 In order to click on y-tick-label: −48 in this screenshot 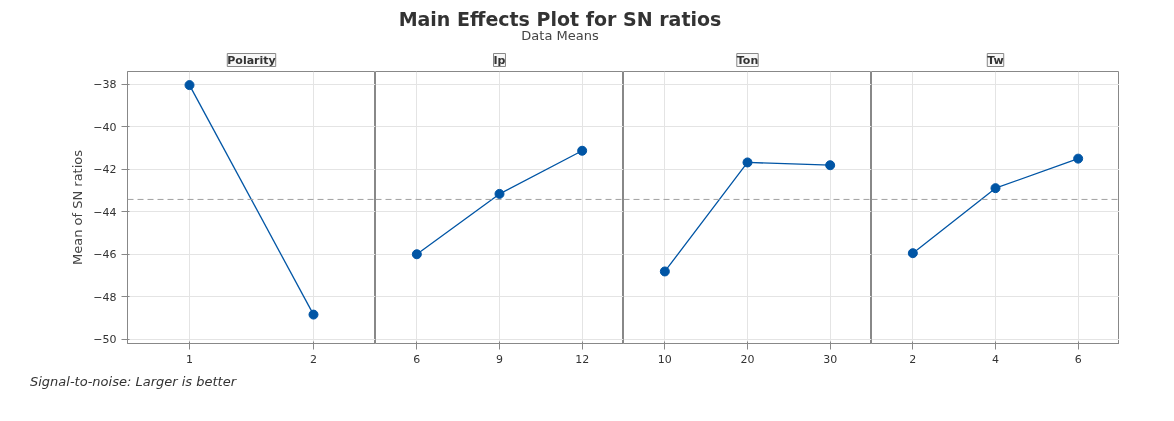, I will do `click(105, 297)`.